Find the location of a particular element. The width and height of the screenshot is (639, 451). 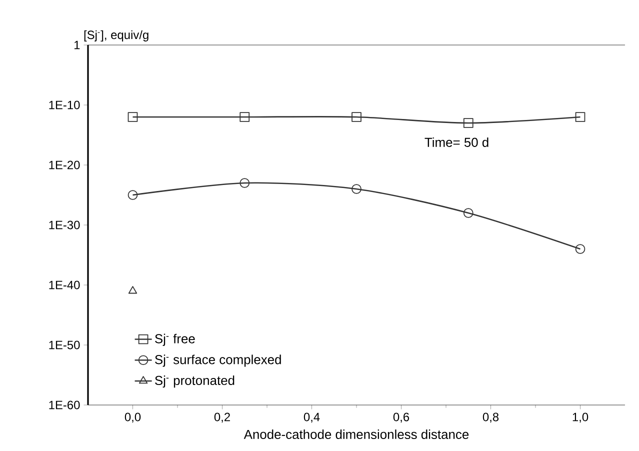

y-tick-label: 1E-50 is located at coordinates (64, 345).